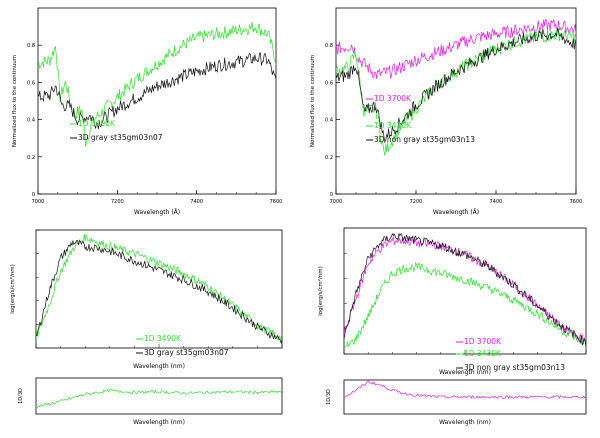 The height and width of the screenshot is (438, 600). I want to click on ratio-frame, so click(159, 396).